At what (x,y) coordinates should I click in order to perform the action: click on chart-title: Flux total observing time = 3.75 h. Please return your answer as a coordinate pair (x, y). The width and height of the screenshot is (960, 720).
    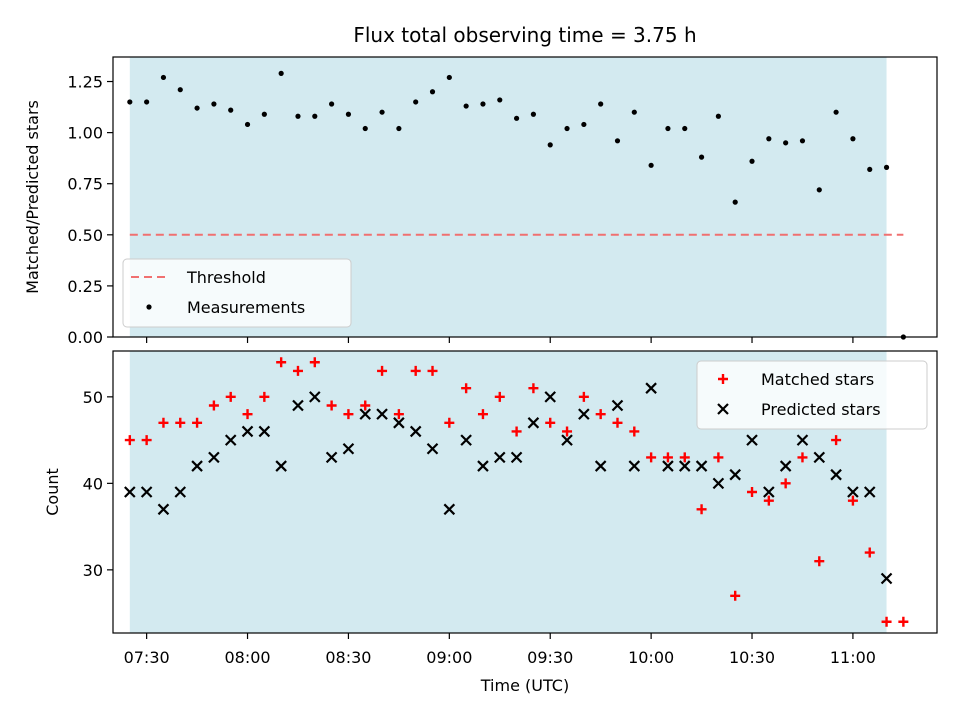
    Looking at the image, I should click on (524, 35).